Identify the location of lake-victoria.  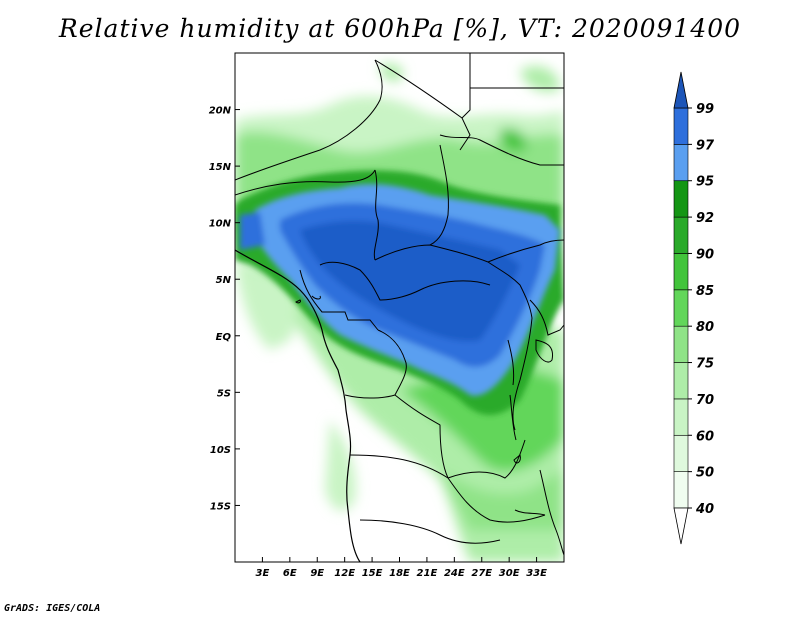
(544, 351).